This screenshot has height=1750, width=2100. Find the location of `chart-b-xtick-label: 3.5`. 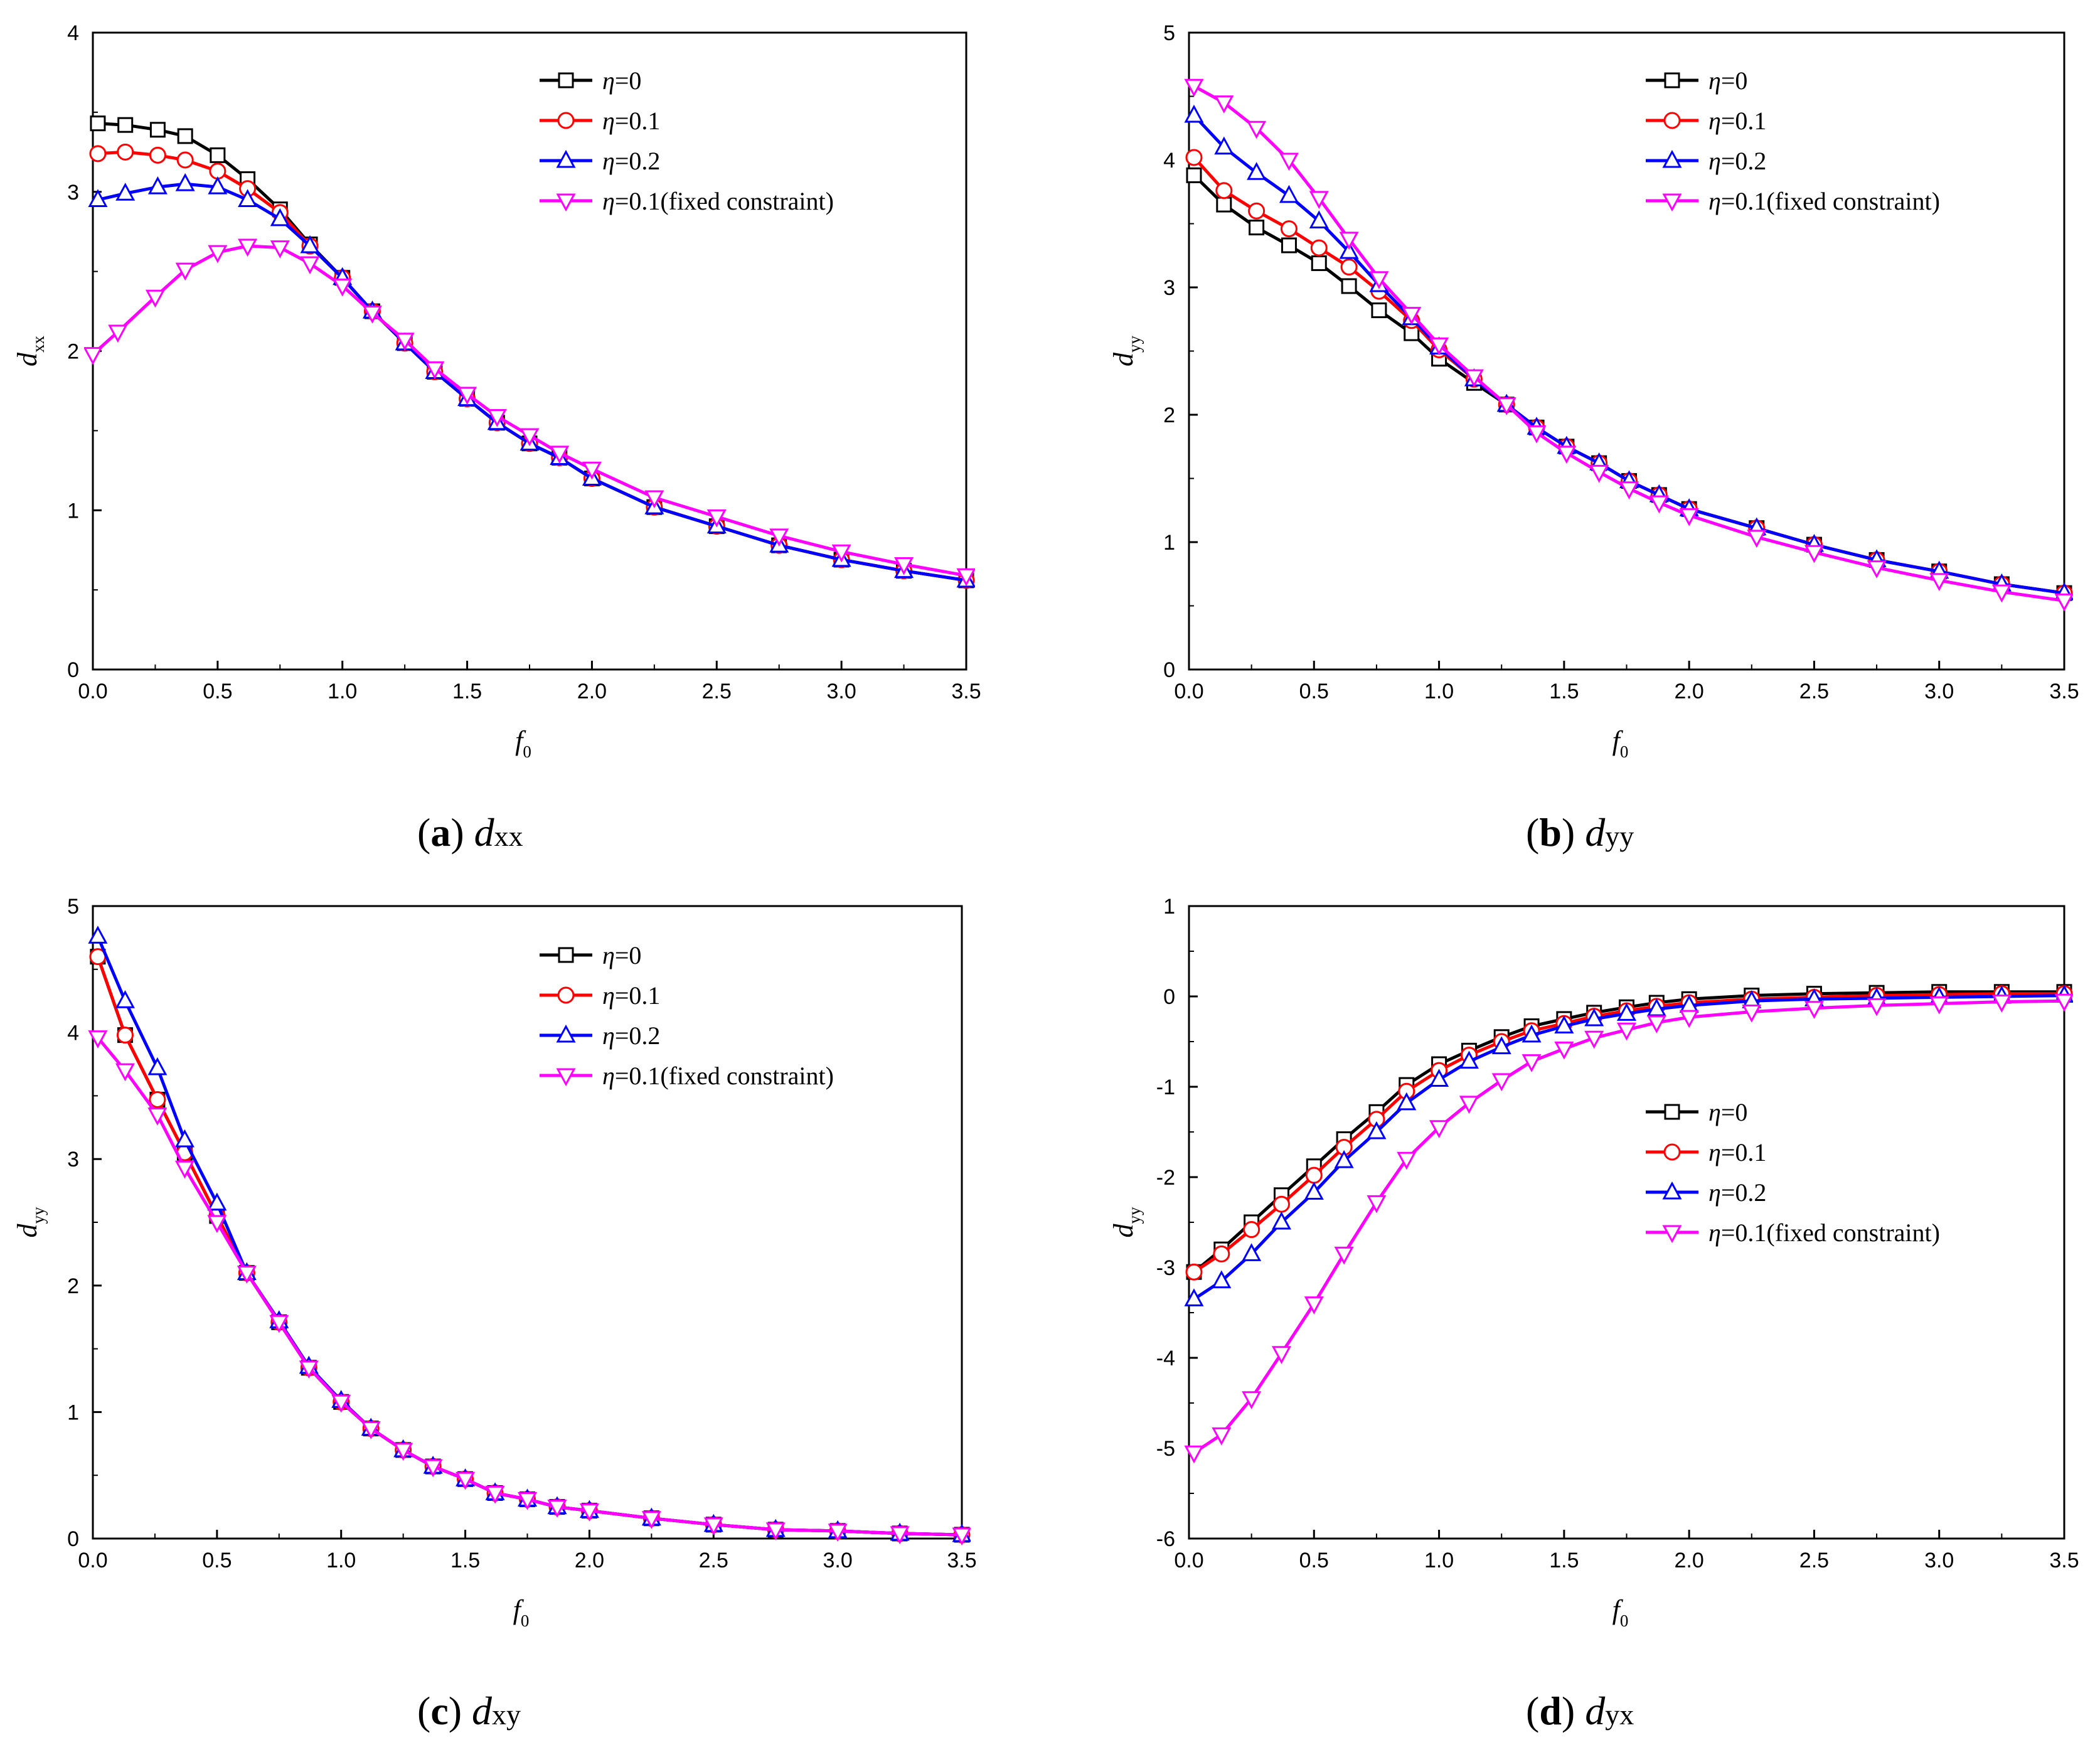

chart-b-xtick-label: 3.5 is located at coordinates (2064, 691).